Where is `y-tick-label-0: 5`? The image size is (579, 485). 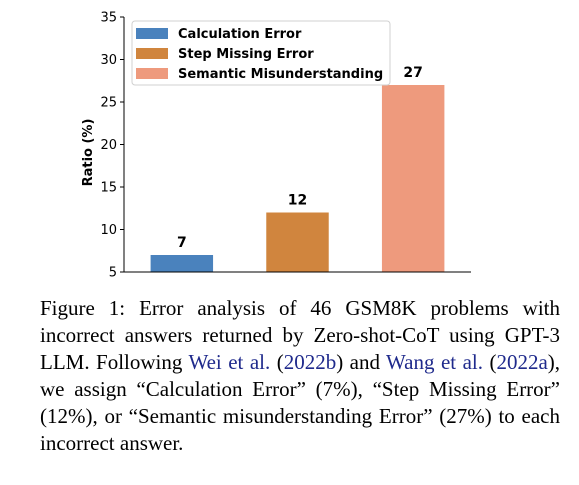 y-tick-label-0: 5 is located at coordinates (113, 273).